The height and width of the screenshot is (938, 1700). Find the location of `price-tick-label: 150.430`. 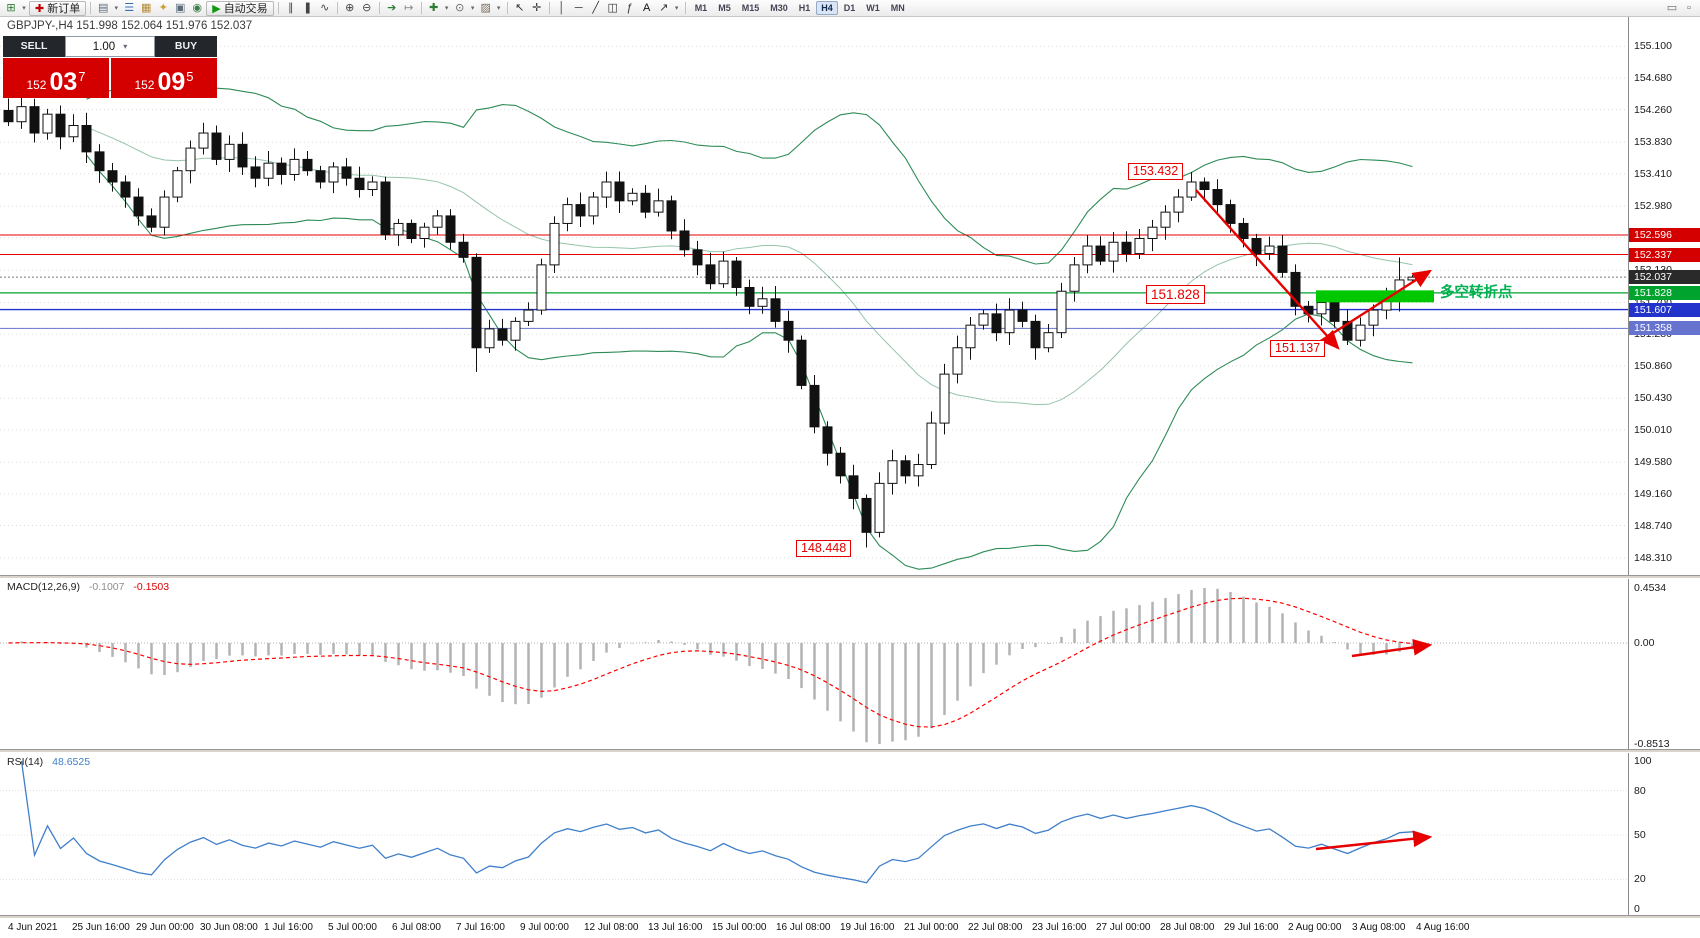

price-tick-label: 150.430 is located at coordinates (1653, 398).